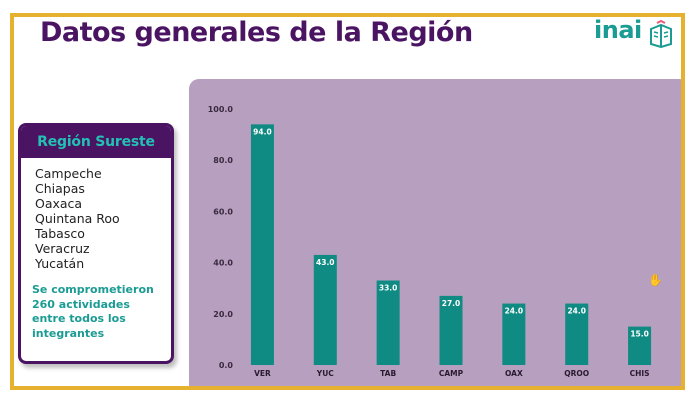  What do you see at coordinates (618, 30) in the screenshot?
I see `logo-text: inai` at bounding box center [618, 30].